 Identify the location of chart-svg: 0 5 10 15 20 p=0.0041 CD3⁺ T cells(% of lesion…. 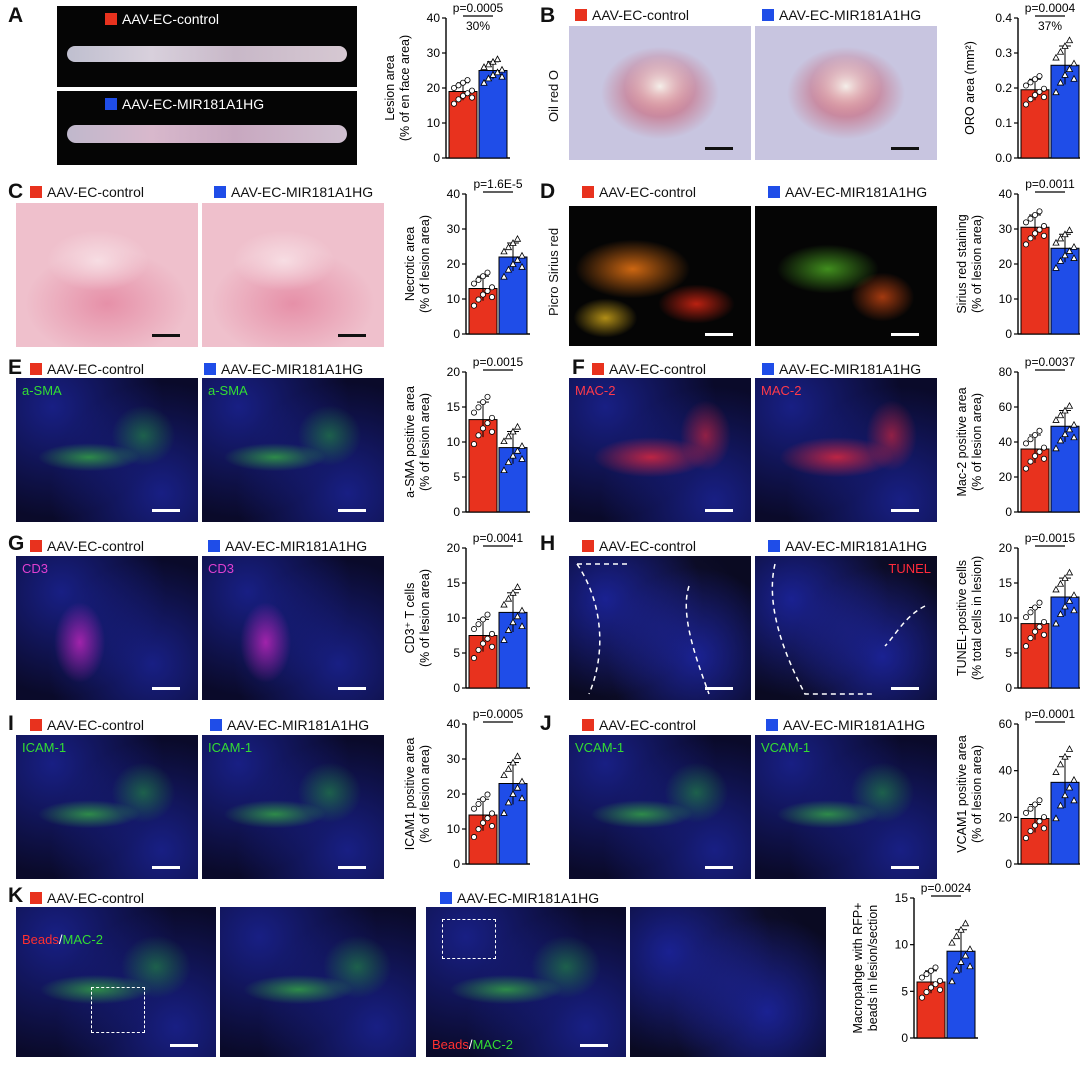
(466, 613).